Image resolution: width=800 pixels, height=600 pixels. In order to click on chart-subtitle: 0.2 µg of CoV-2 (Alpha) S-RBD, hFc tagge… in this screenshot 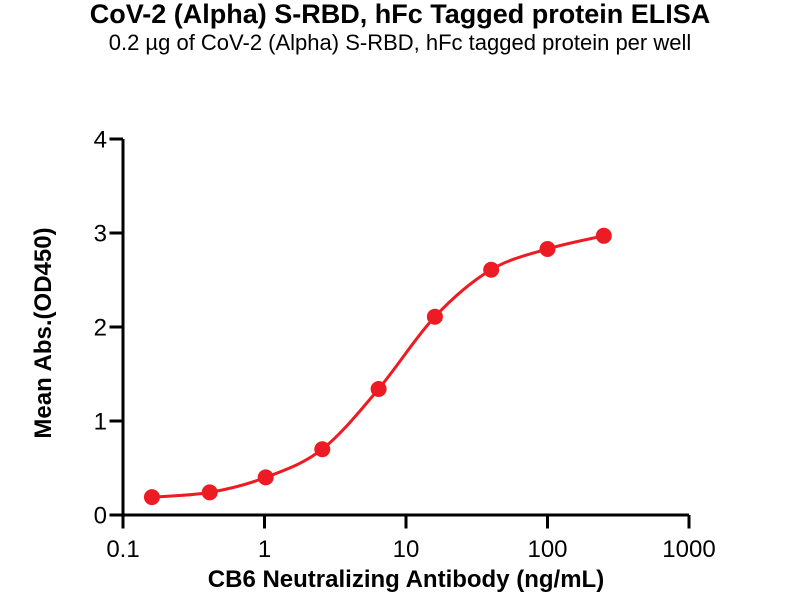, I will do `click(400, 42)`.